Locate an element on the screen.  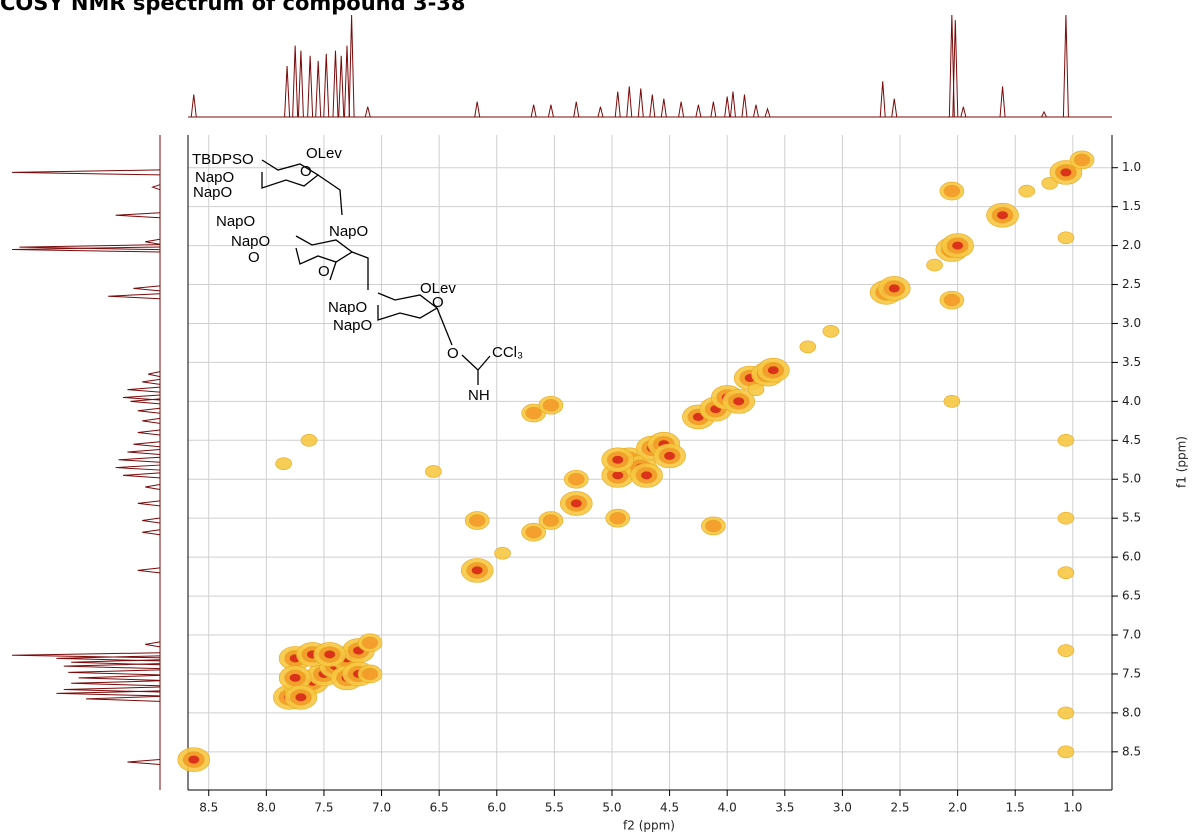
x-tick-label: 6.0 is located at coordinates (496, 808).